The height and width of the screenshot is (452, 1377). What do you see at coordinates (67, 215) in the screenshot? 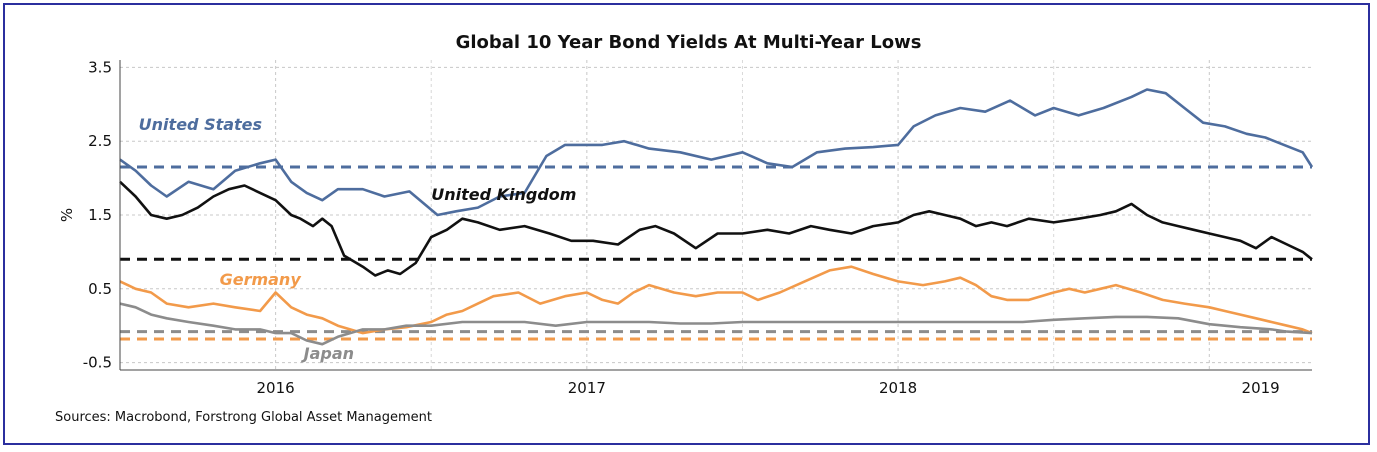
I see `y-axis-label: %` at bounding box center [67, 215].